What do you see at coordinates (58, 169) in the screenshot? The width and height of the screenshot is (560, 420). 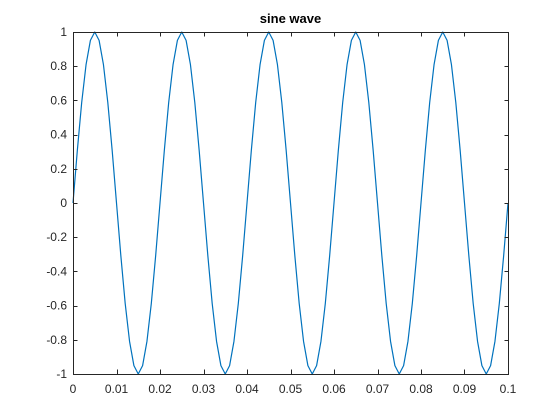 I see `y-tick-label: 0.2` at bounding box center [58, 169].